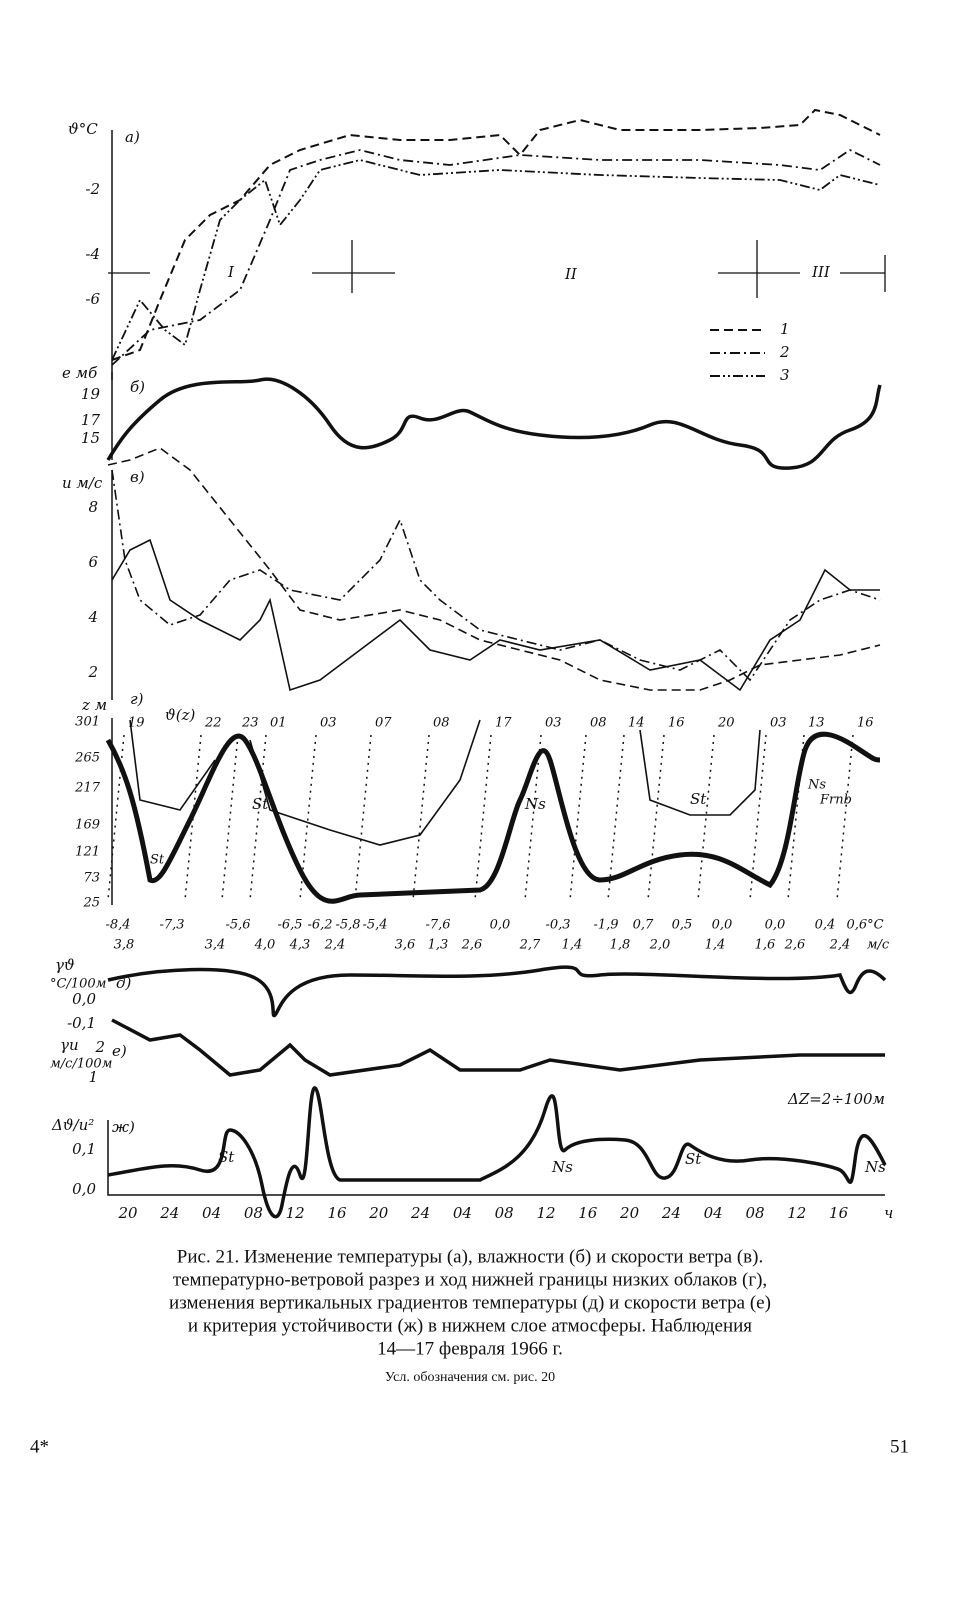  I want to click on wind-label: 1,8, so click(620, 945).